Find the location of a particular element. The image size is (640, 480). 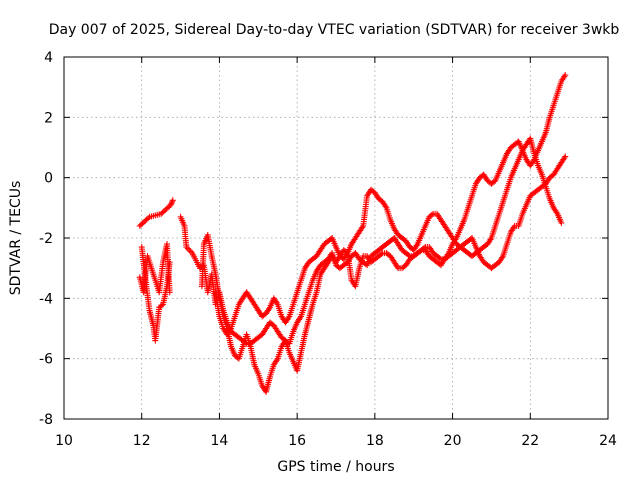

y-tick-label: -2 is located at coordinates (46, 239).